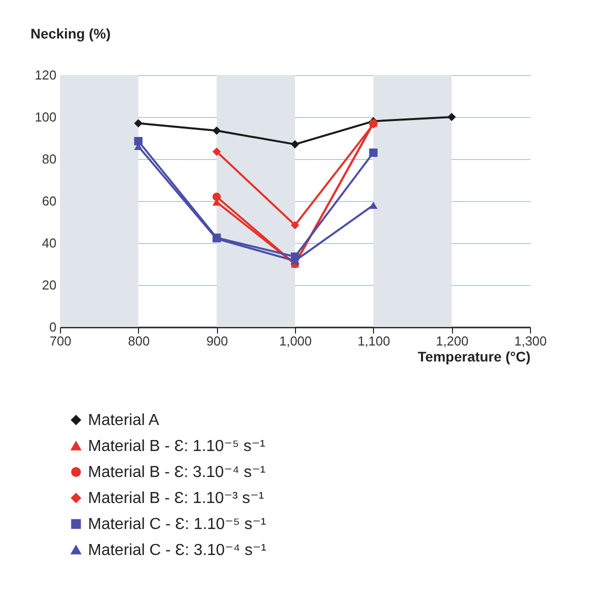  What do you see at coordinates (49, 159) in the screenshot?
I see `y-tick-label: 80` at bounding box center [49, 159].